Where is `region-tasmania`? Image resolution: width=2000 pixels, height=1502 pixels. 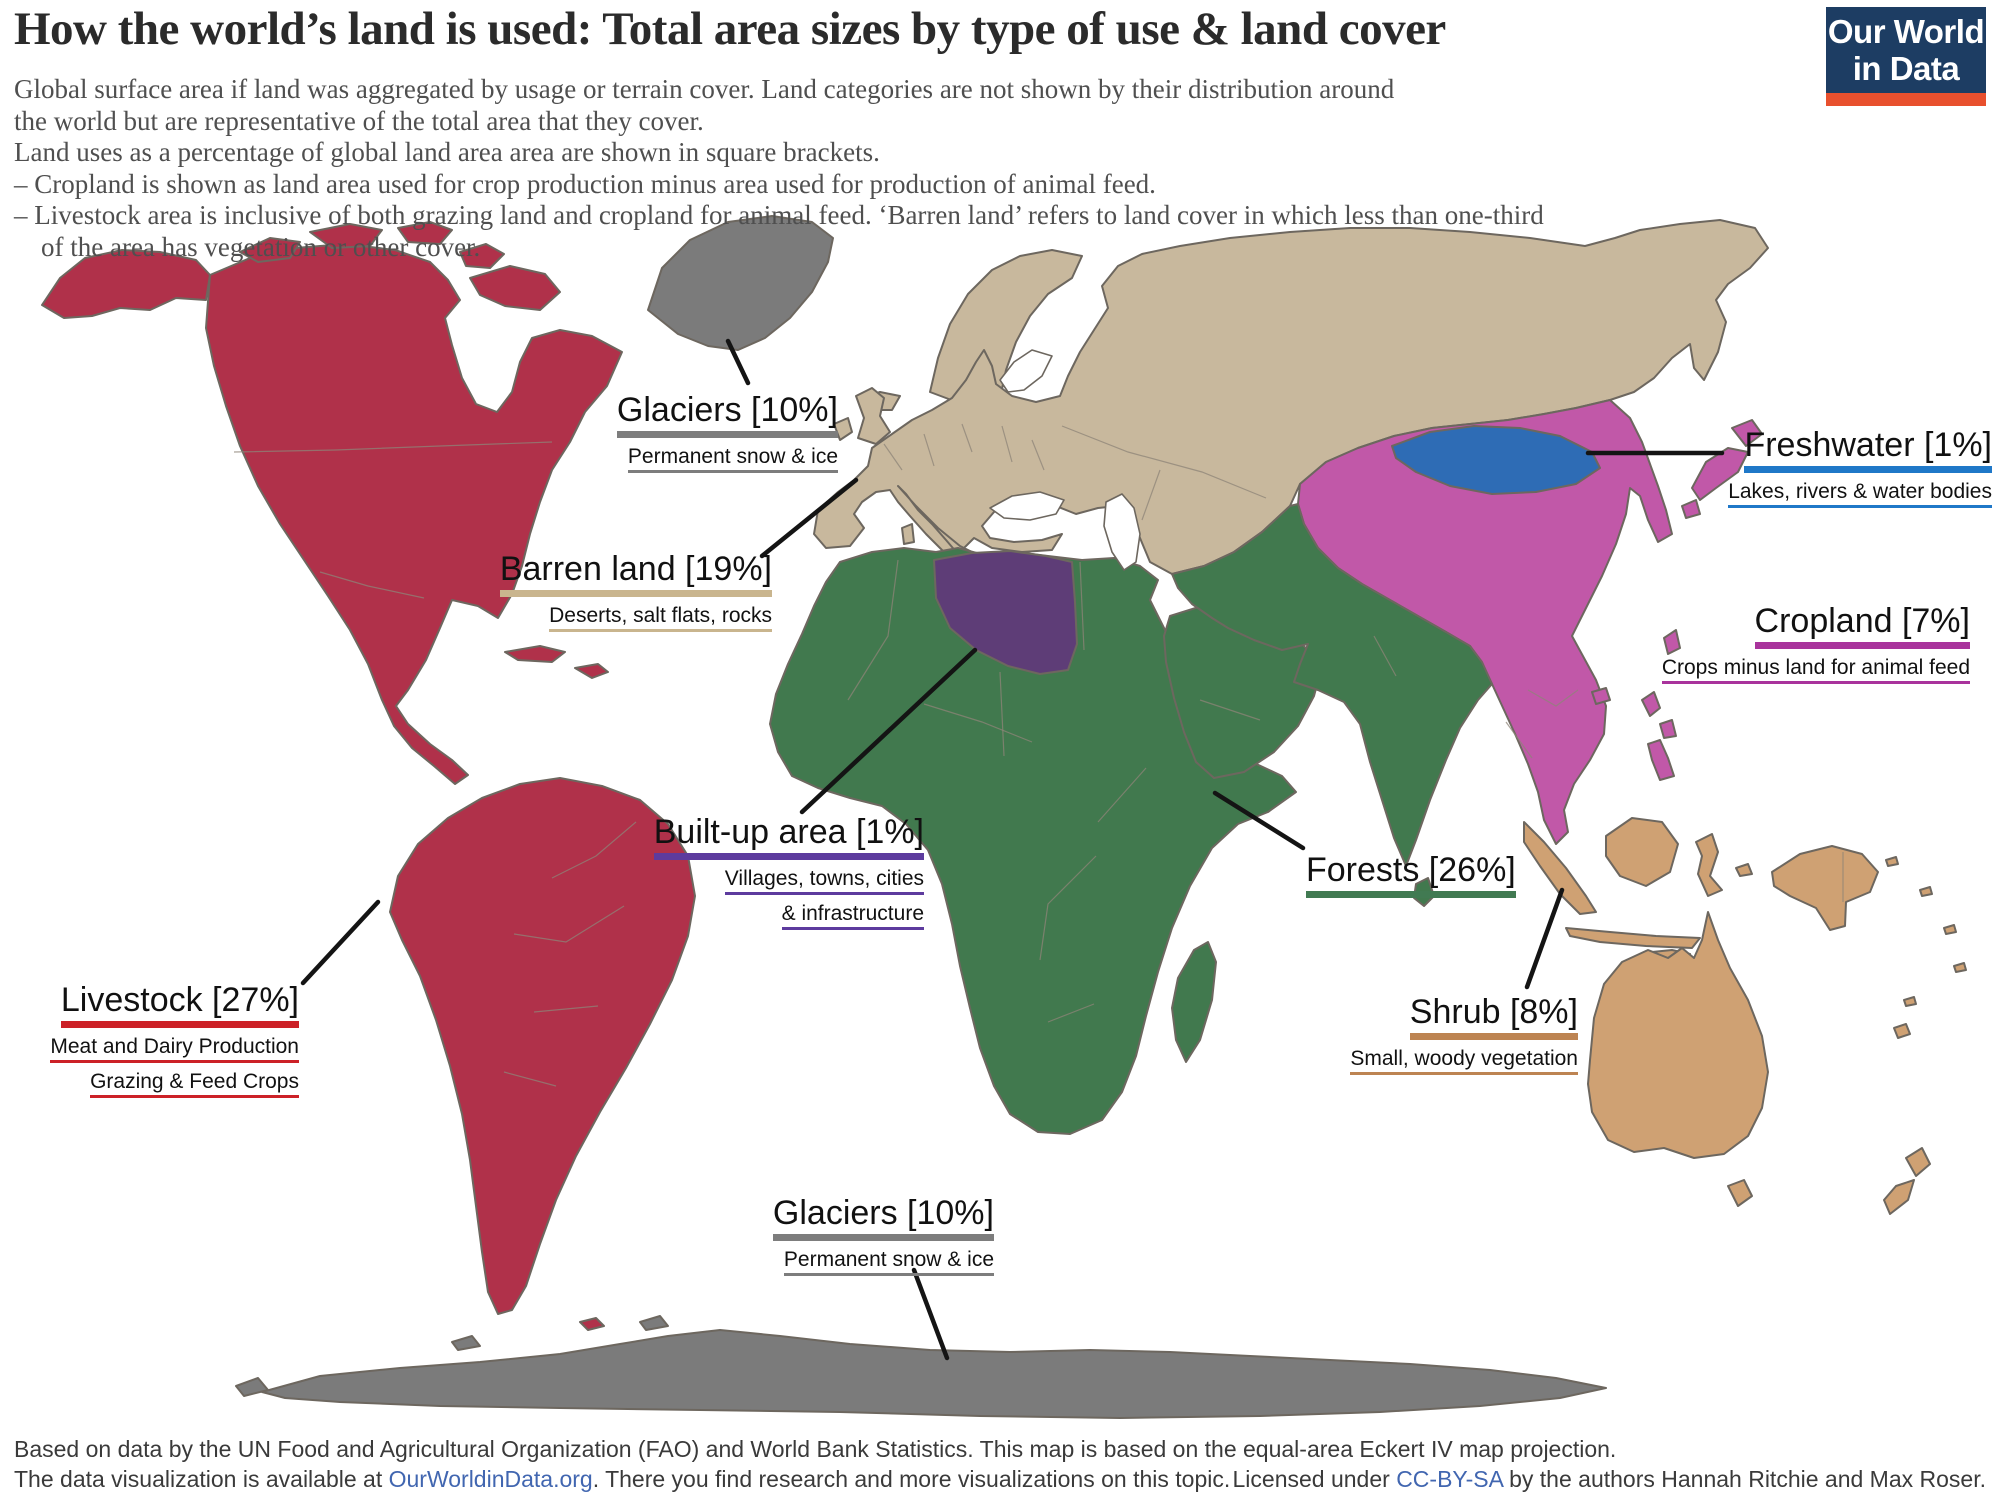
region-tasmania is located at coordinates (1740, 1193).